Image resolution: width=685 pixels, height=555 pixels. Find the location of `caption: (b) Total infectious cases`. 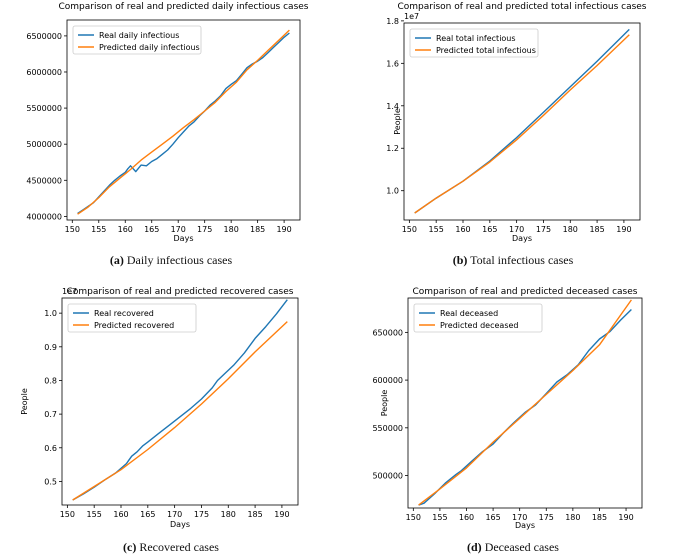

caption: (b) Total infectious cases is located at coordinates (513, 260).